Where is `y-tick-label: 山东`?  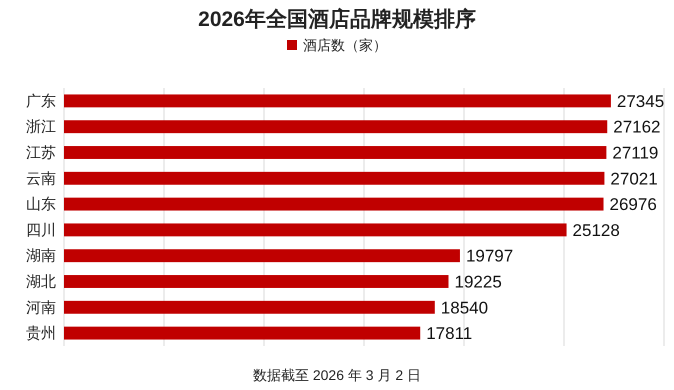 y-tick-label: 山东 is located at coordinates (41, 205).